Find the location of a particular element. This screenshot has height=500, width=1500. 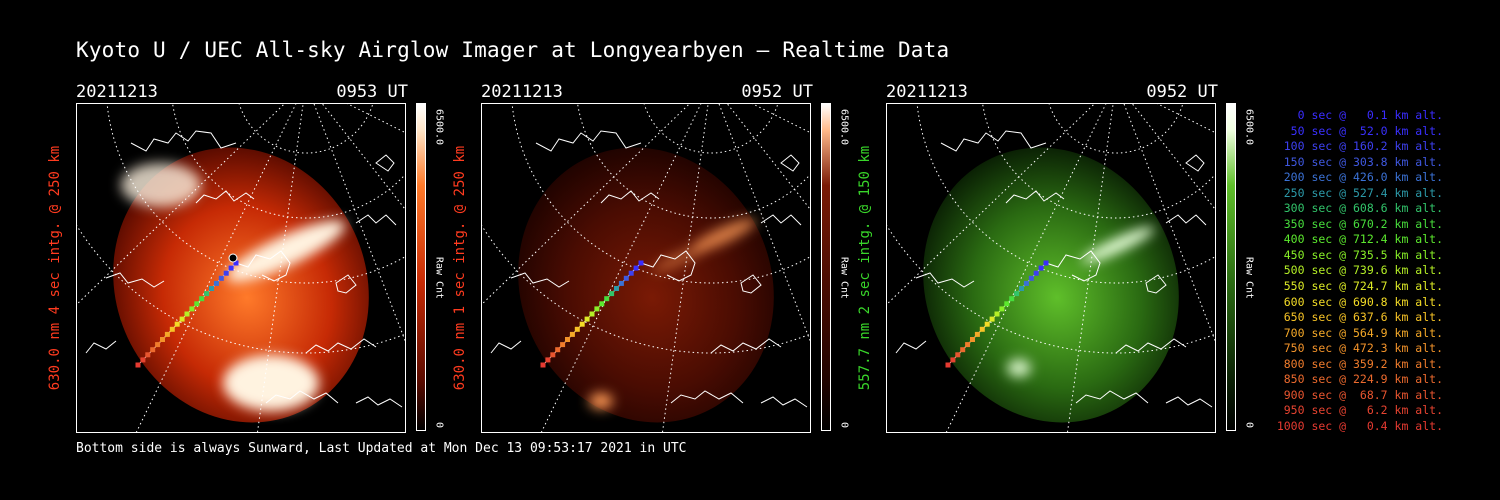

panel-time: 0953 UT is located at coordinates (372, 92).